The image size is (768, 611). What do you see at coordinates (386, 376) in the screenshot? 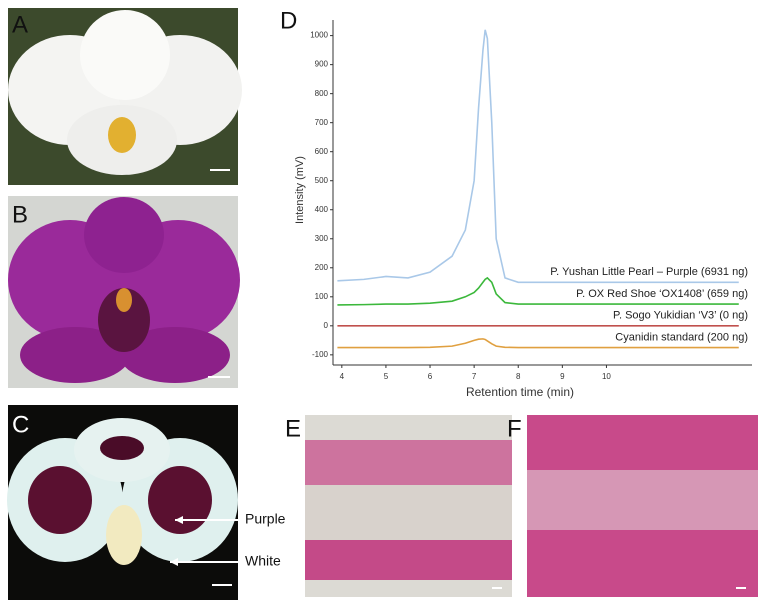
I see `x-tick-label: 5` at bounding box center [386, 376].